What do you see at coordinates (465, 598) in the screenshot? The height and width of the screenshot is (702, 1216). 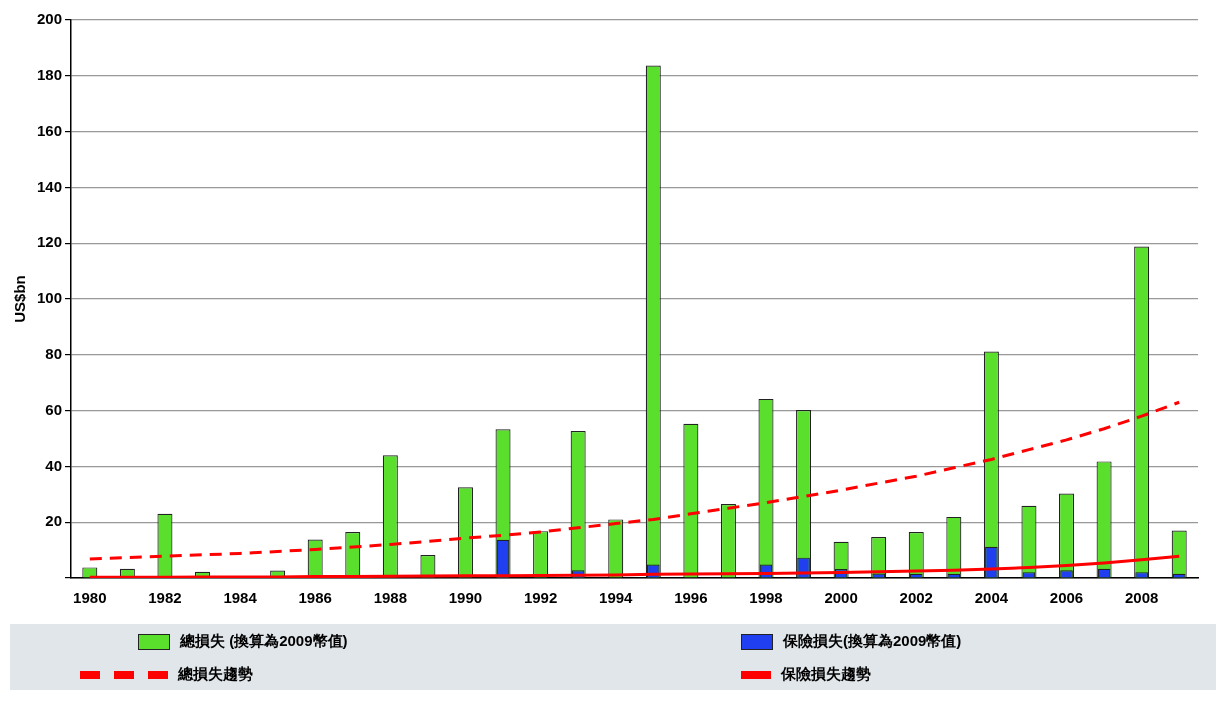 I see `x-tick-label: 1990` at bounding box center [465, 598].